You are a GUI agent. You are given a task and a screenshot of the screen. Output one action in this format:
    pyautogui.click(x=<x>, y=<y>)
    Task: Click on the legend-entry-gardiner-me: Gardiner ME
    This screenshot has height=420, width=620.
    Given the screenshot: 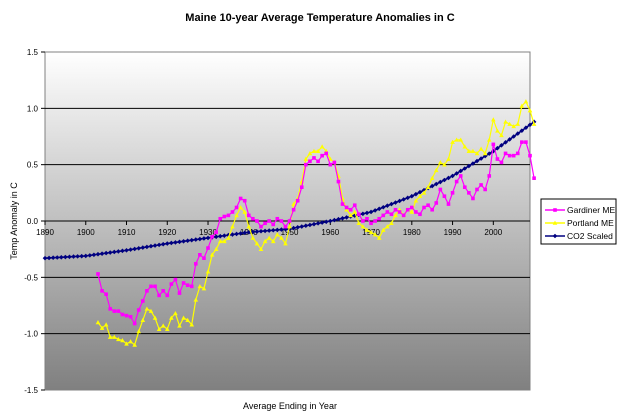 What is the action you would take?
    pyautogui.click(x=580, y=210)
    